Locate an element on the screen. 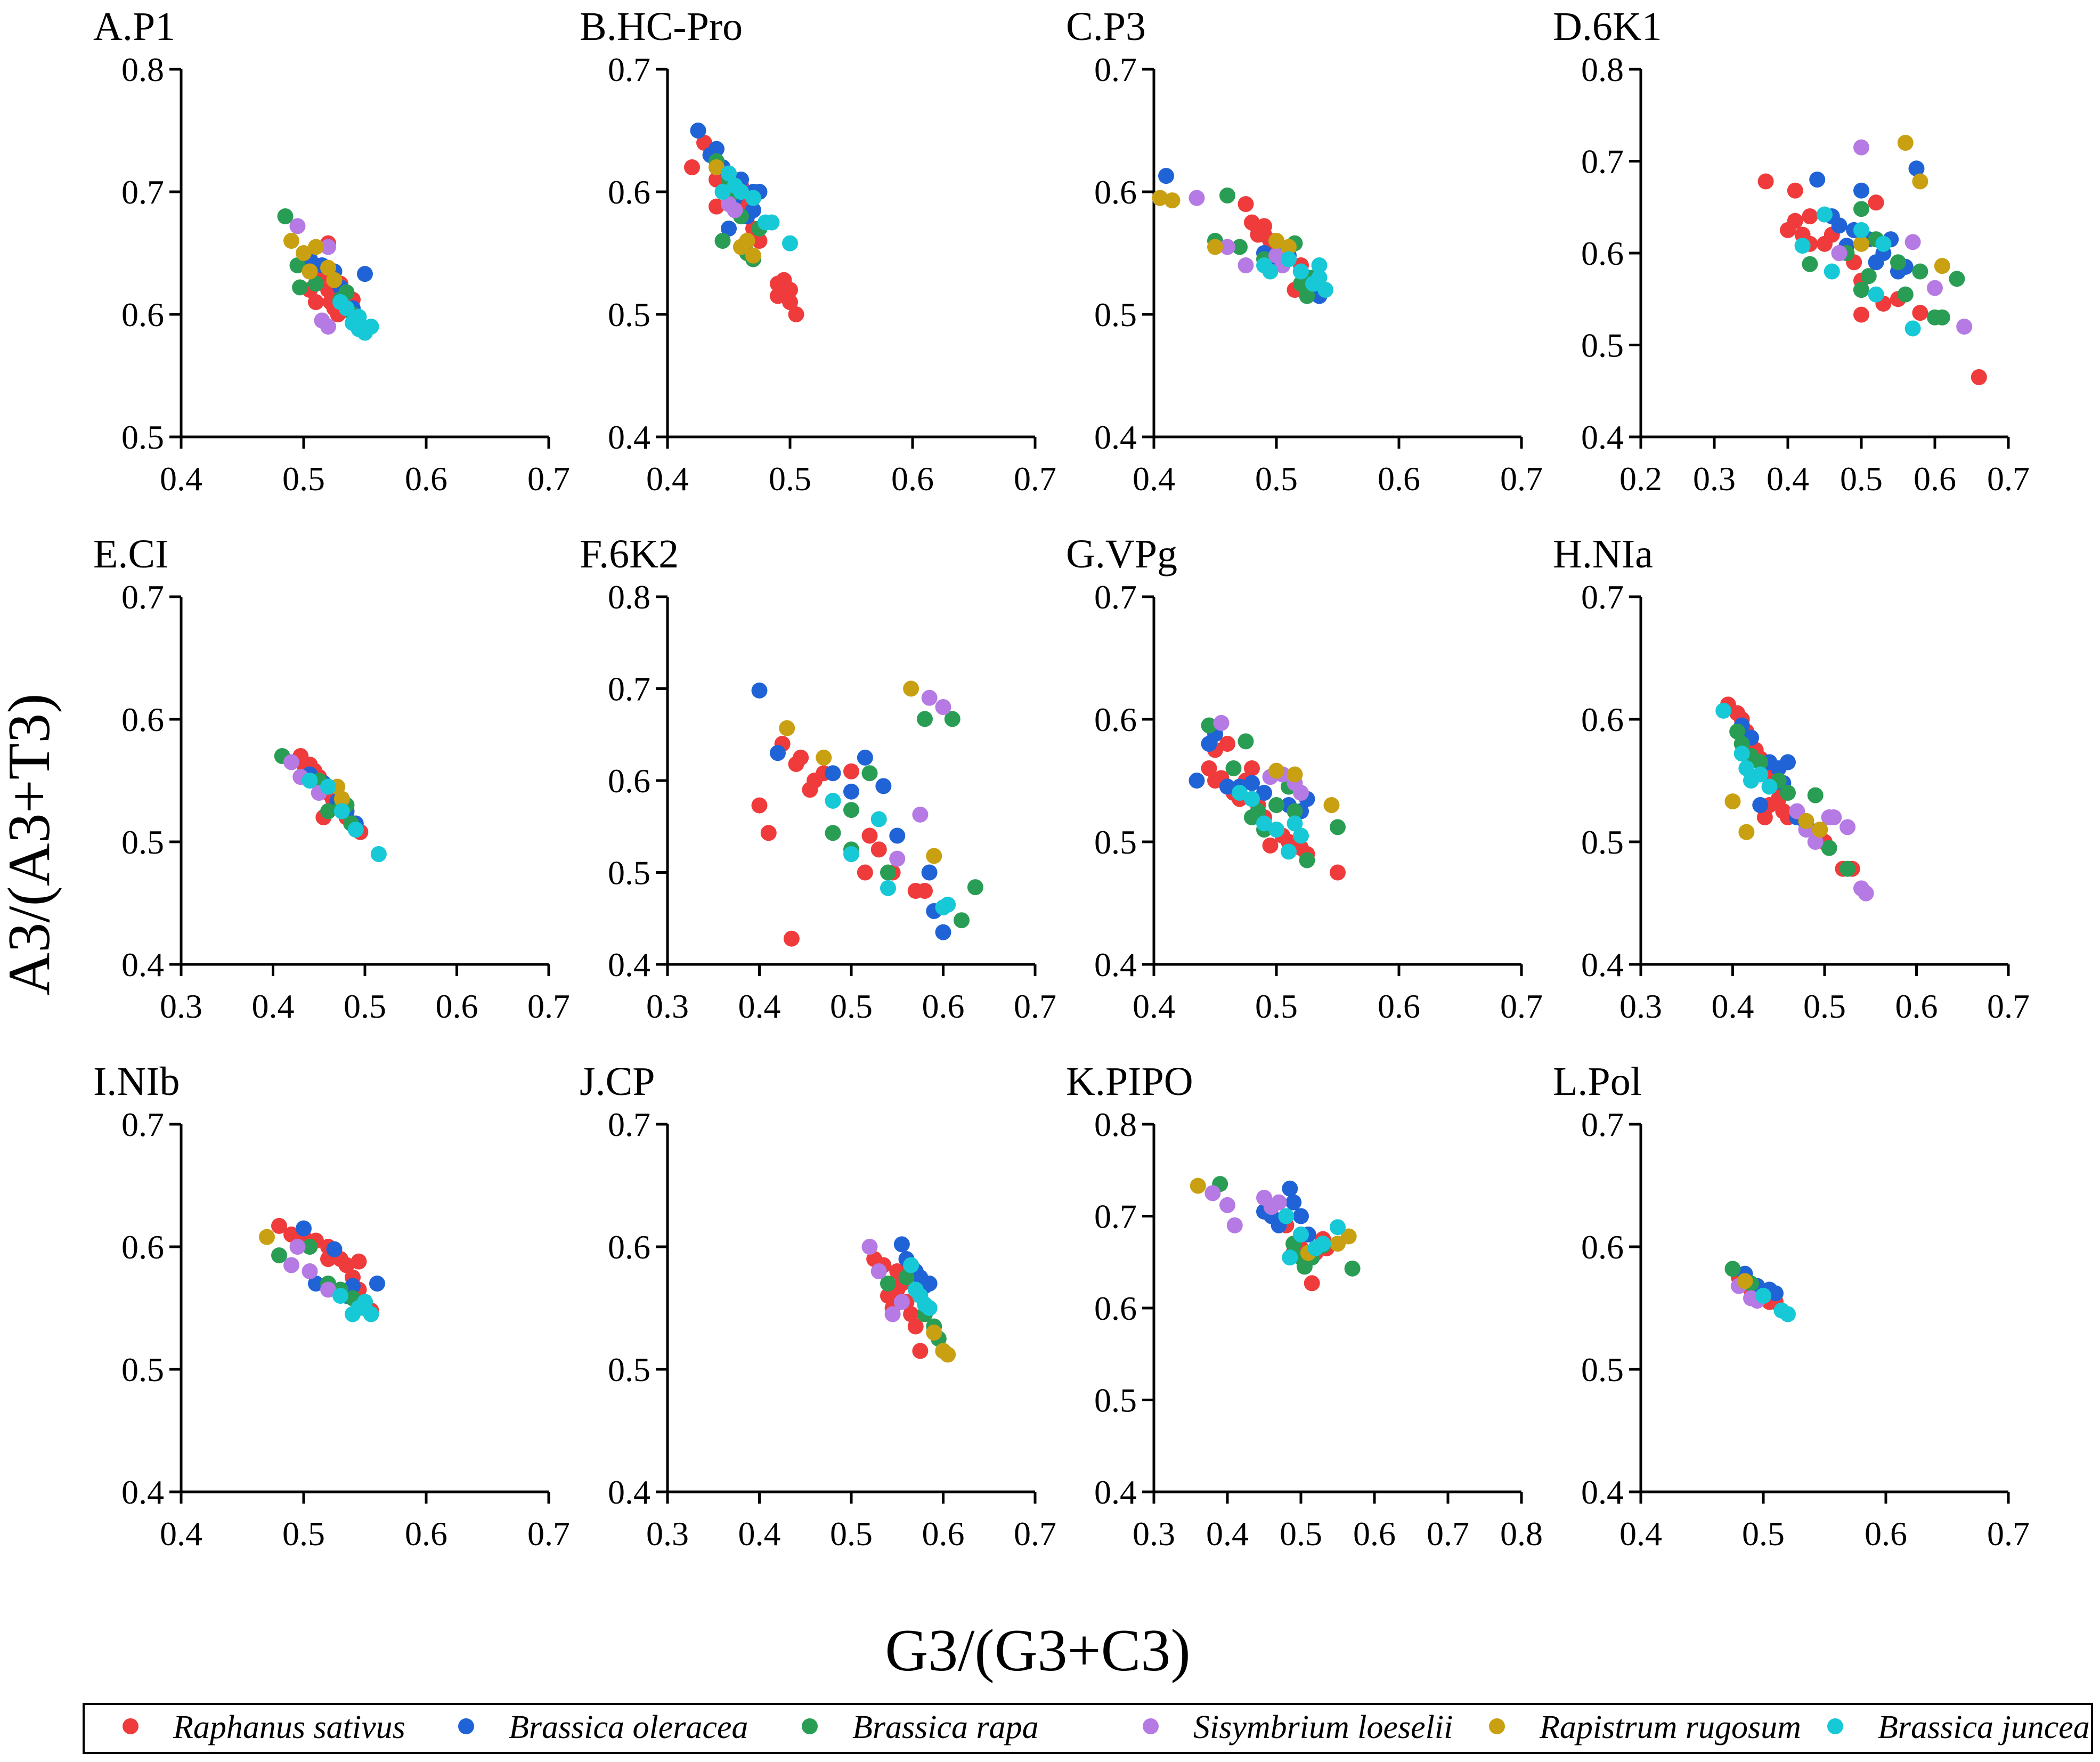 The height and width of the screenshot is (1762, 2100). panel-title: L.Pol is located at coordinates (1597, 1082).